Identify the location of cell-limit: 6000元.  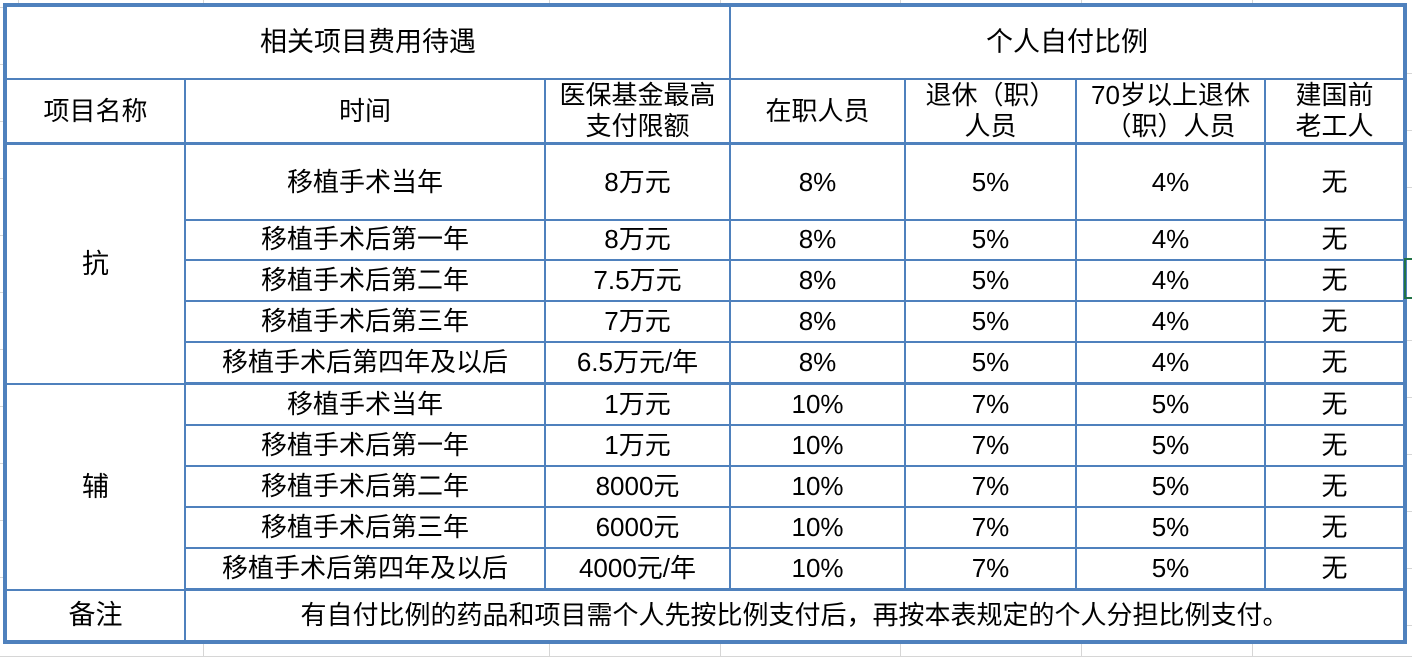
(637, 527).